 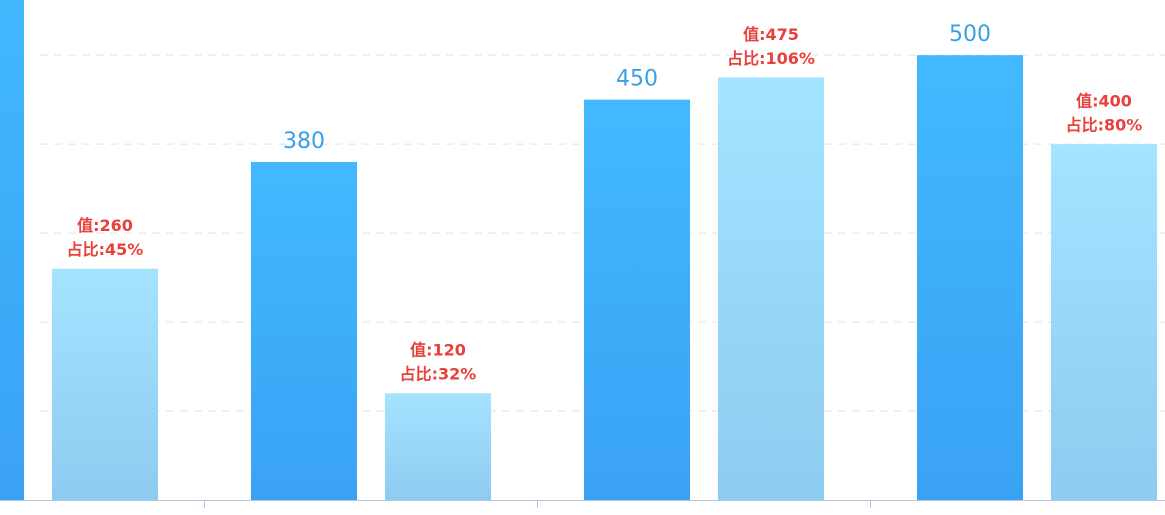 What do you see at coordinates (105, 225) in the screenshot?
I see `value-label: 值:260` at bounding box center [105, 225].